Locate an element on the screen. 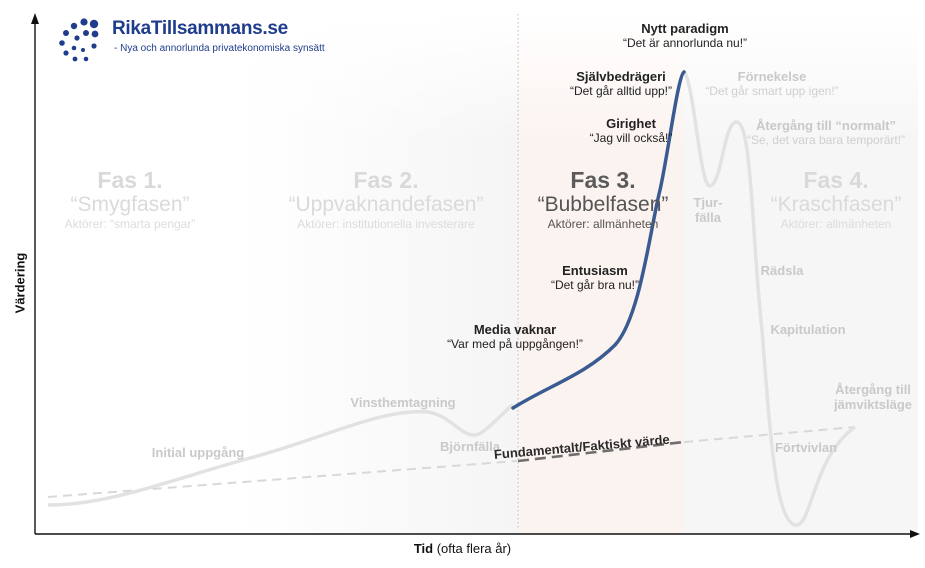 The width and height of the screenshot is (925, 568). phase-2-nickname: “Uppvaknandefasen” is located at coordinates (386, 205).